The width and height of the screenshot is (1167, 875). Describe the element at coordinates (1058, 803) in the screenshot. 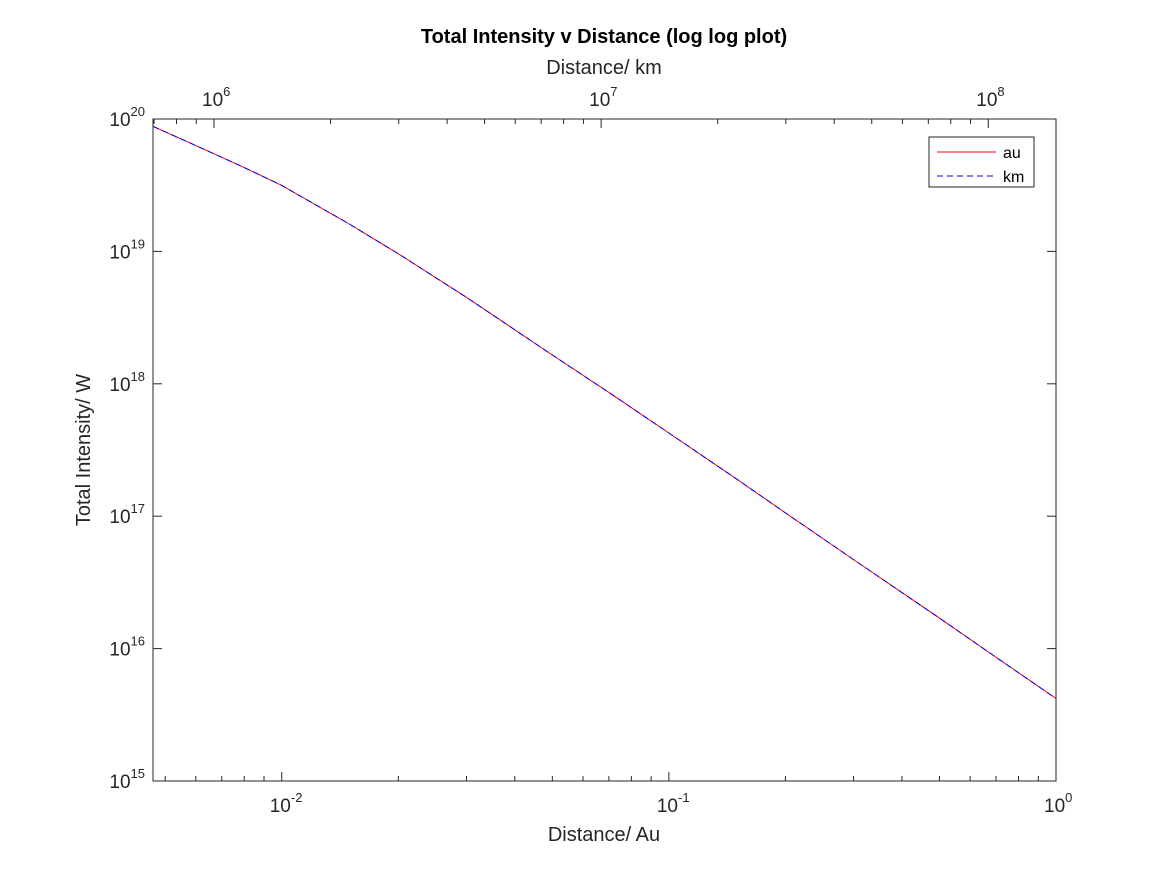

I see `x-bottom-tick-label: 10⁰` at that location.